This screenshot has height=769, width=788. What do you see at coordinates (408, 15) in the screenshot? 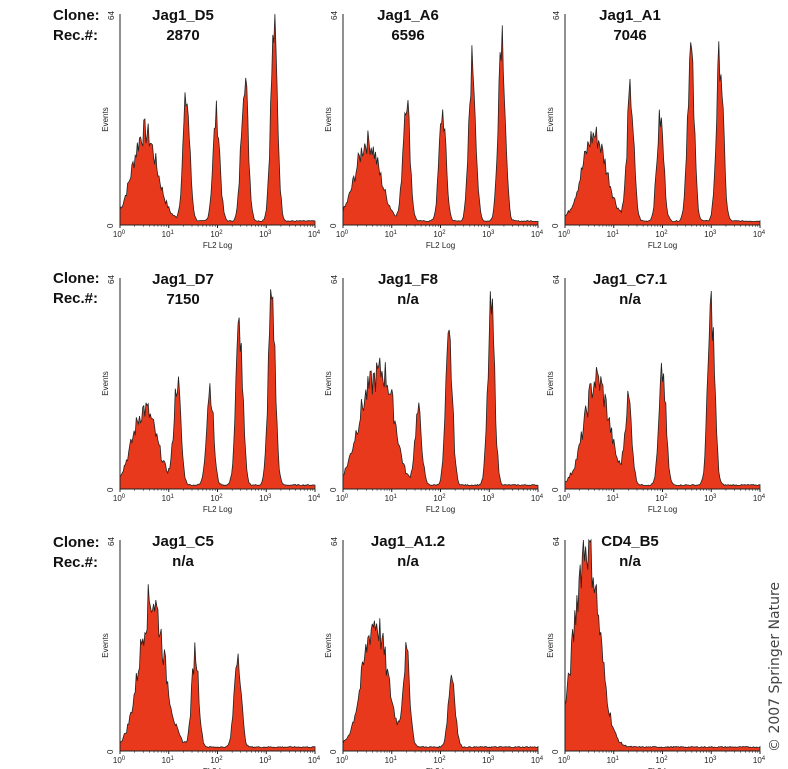
I see `panel-title: Jag1_A6` at bounding box center [408, 15].